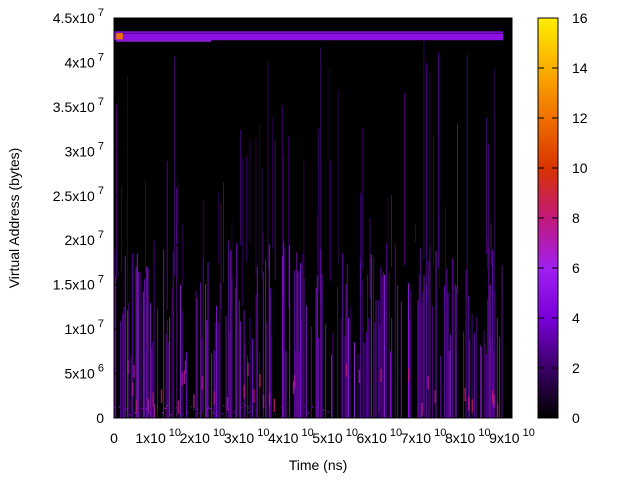  Describe the element at coordinates (158, 436) in the screenshot. I see `x-tick-label: 1x10 10` at that location.